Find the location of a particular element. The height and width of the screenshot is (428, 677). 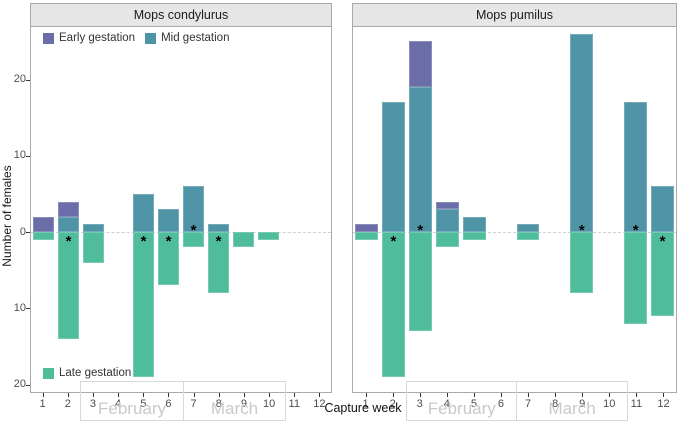

legend-label-early: Early gestation is located at coordinates (97, 38).